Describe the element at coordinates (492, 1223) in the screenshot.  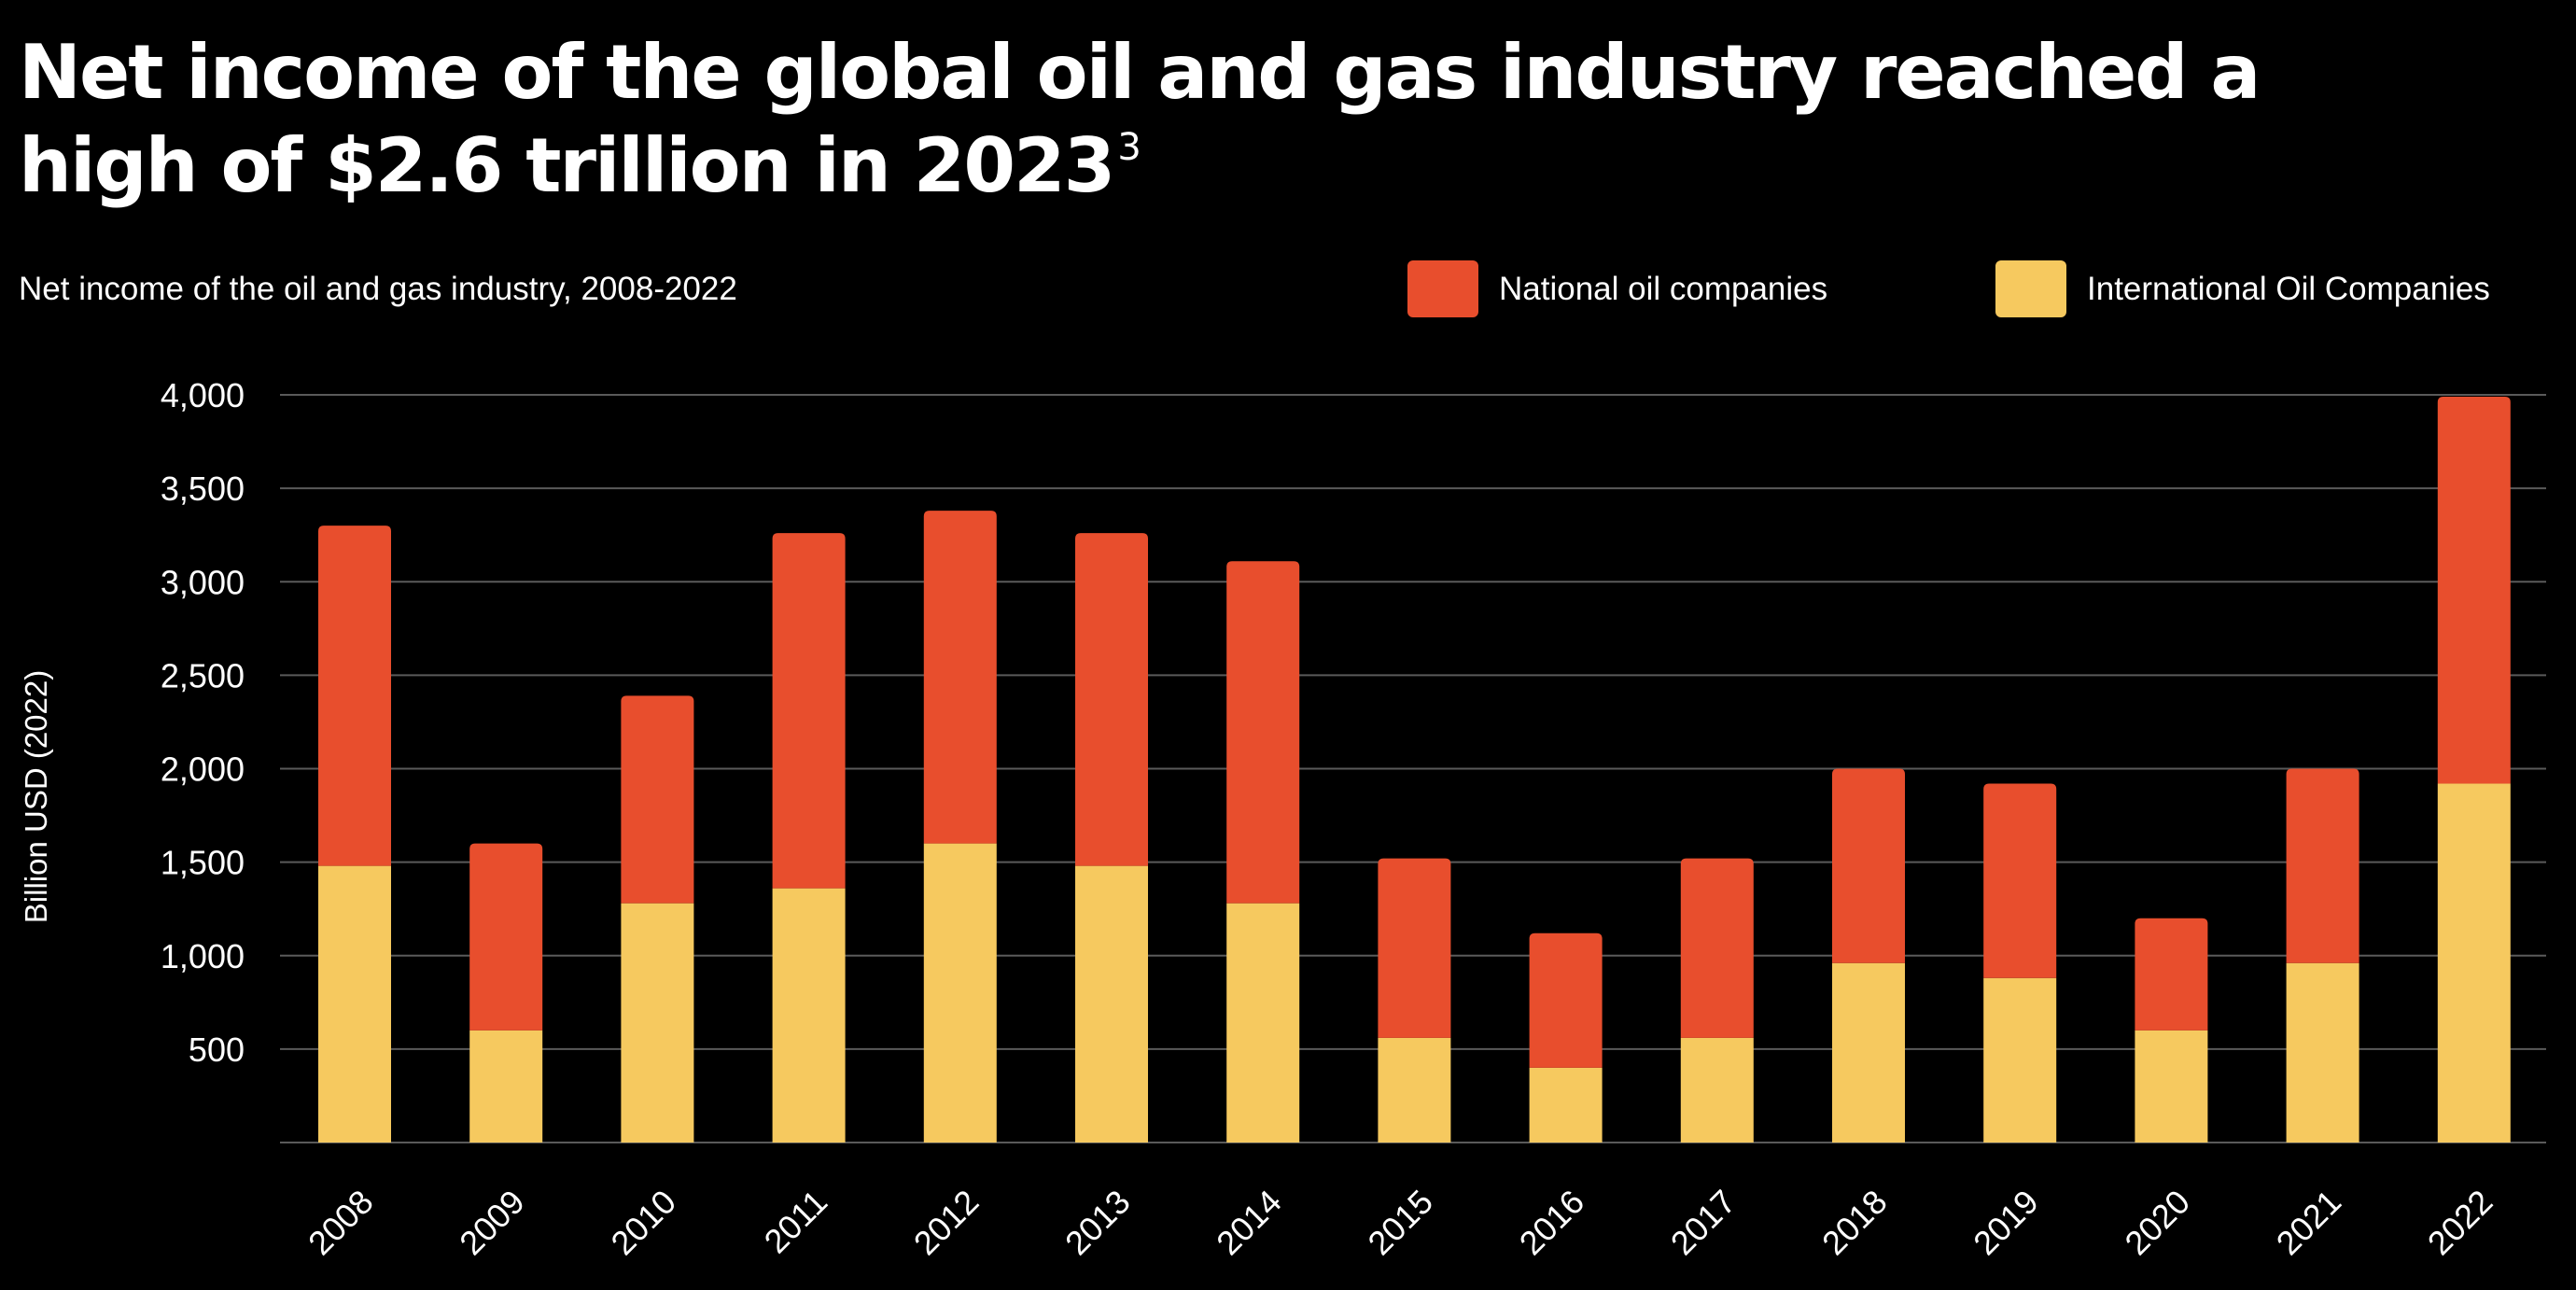
I see `x-tick-label: 2009` at that location.